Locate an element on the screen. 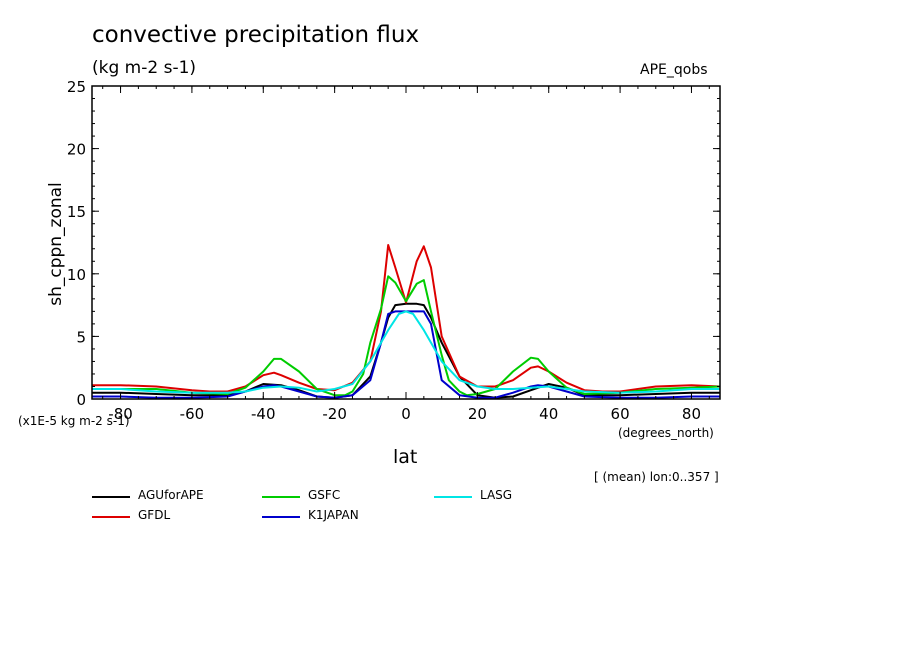  chart-units: (kg m-2 s-1) is located at coordinates (144, 68).